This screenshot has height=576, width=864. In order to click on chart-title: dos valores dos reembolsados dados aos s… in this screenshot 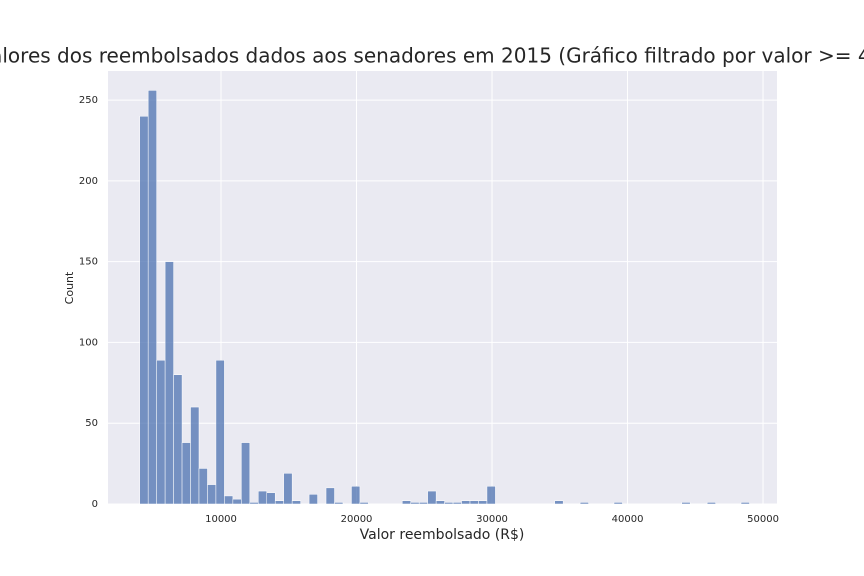, I will do `click(432, 56)`.